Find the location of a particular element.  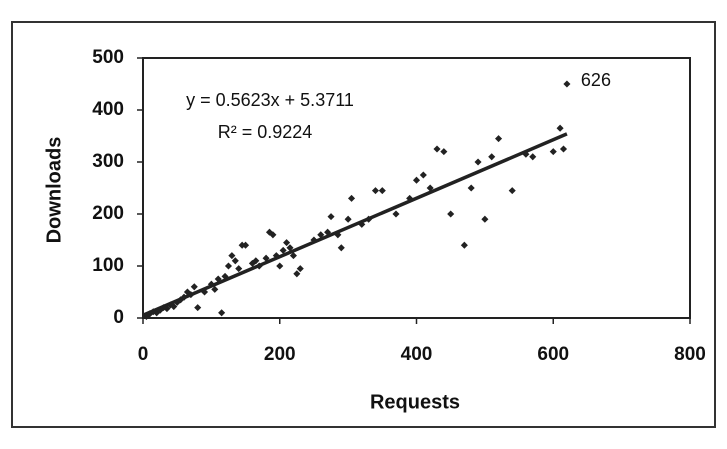

x-tick-label: 800 is located at coordinates (690, 354).